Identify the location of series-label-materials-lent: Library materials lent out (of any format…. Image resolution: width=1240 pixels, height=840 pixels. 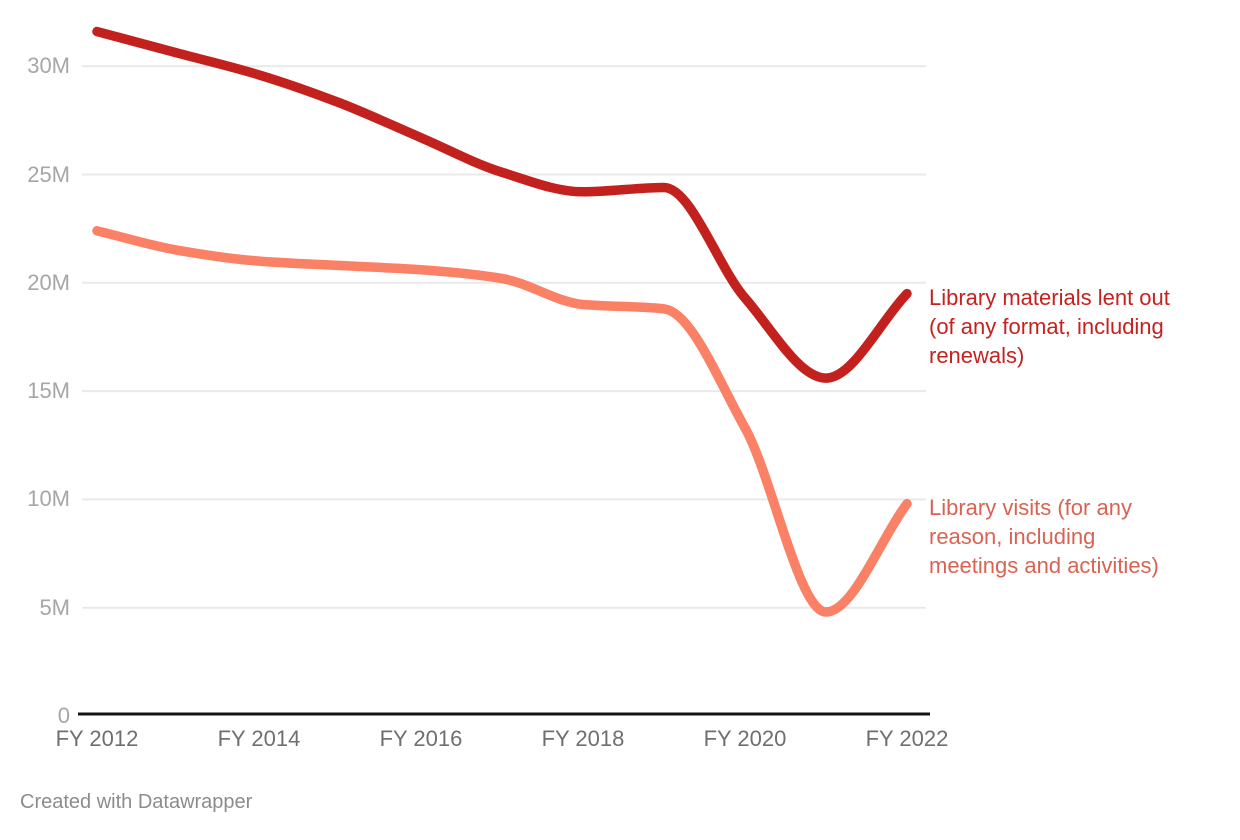
(1049, 326).